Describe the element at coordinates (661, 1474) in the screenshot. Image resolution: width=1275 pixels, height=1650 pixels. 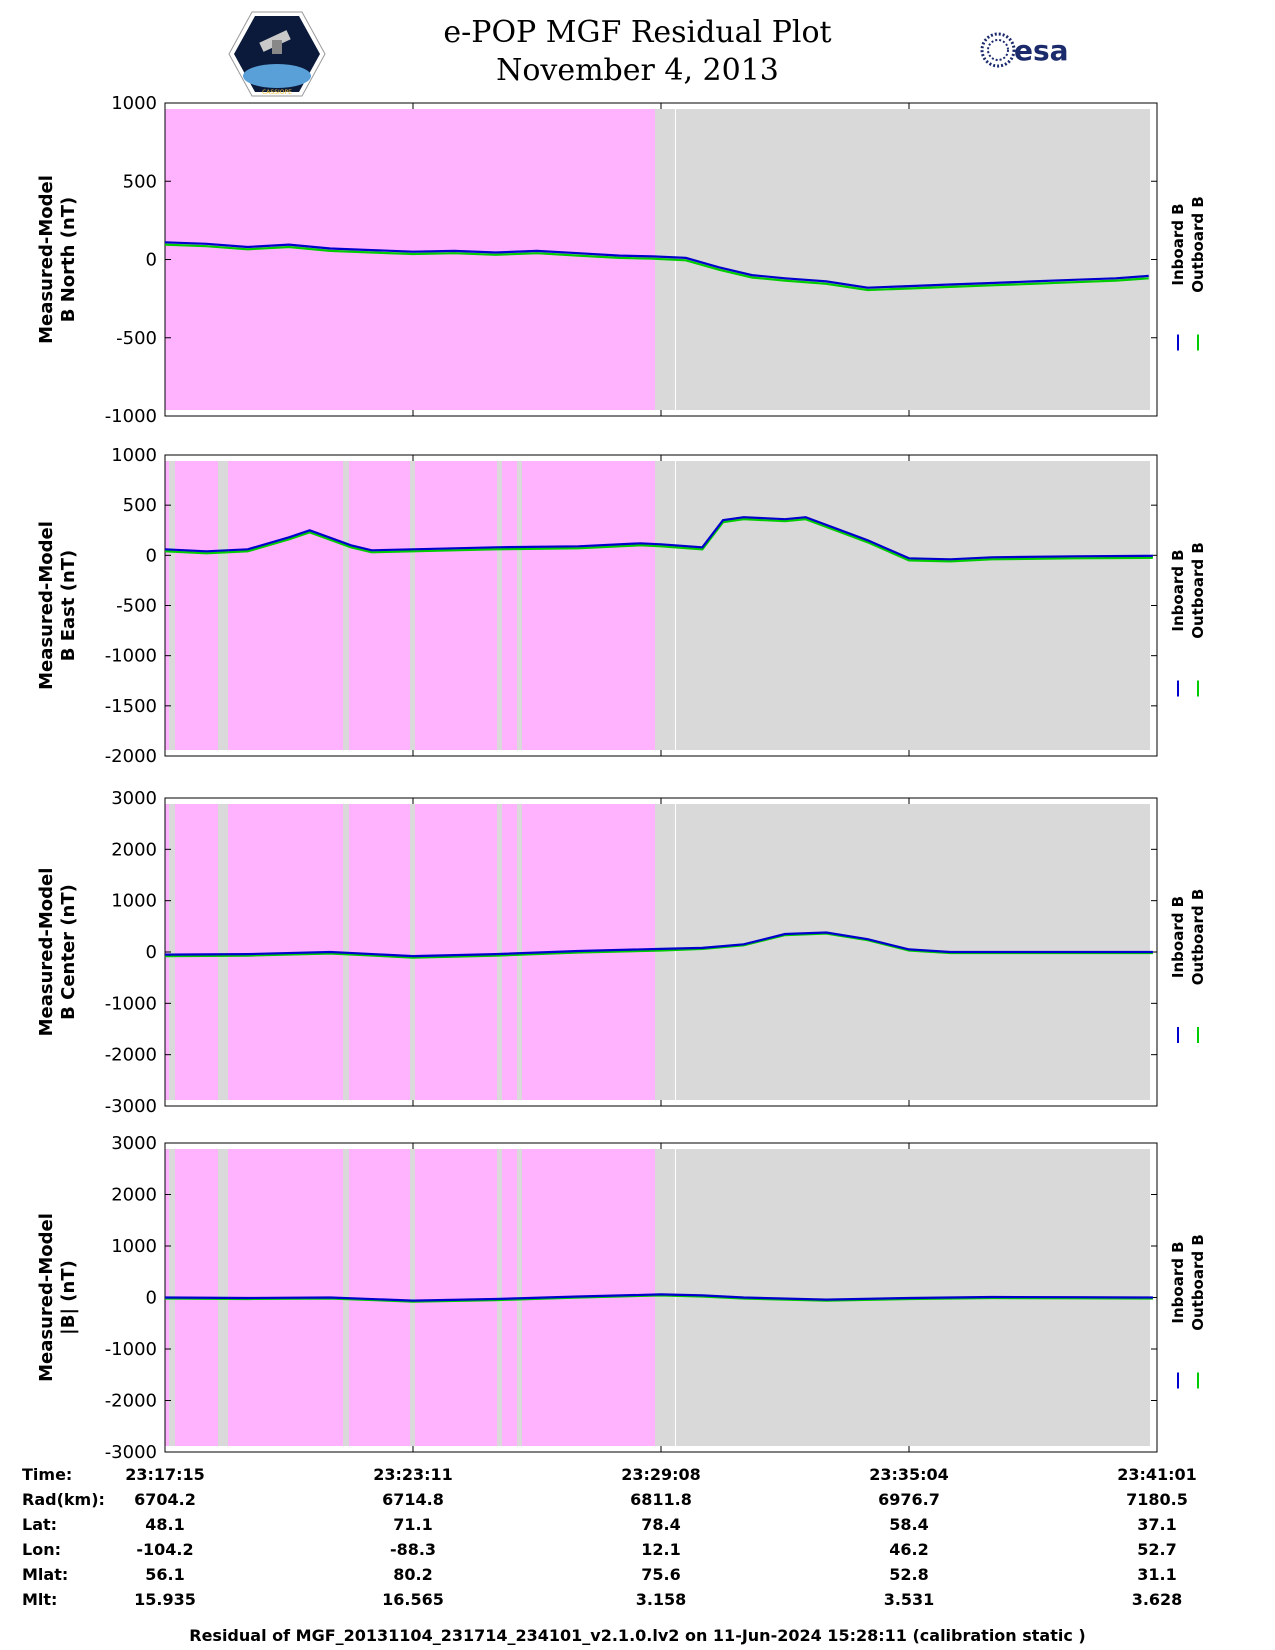
I see `info-cell: 23:29:08` at that location.